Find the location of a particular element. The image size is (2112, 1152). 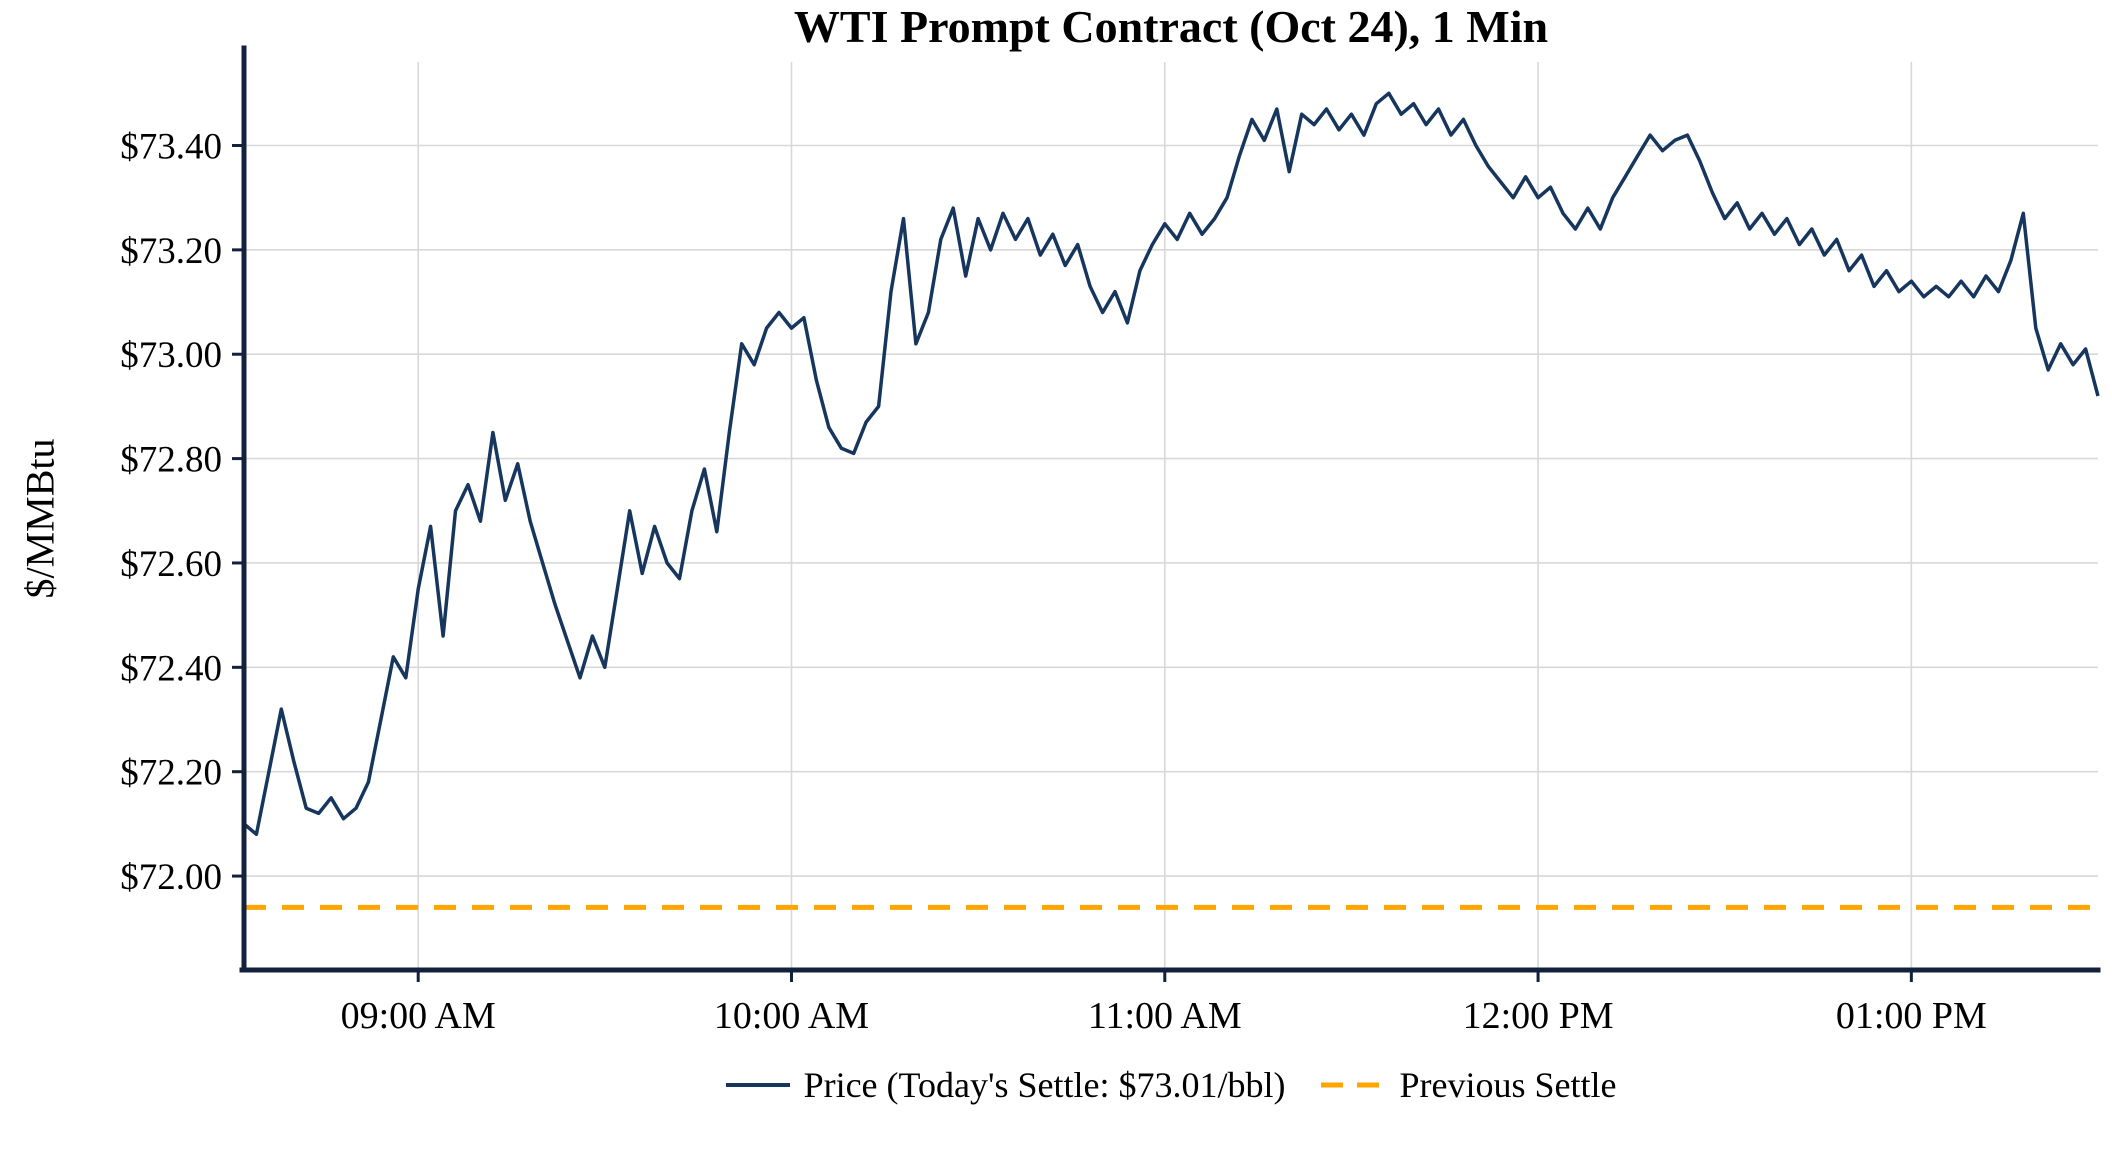

chart-title: WTI Prompt Contract (Oct 24), 1 Min is located at coordinates (1171, 26).